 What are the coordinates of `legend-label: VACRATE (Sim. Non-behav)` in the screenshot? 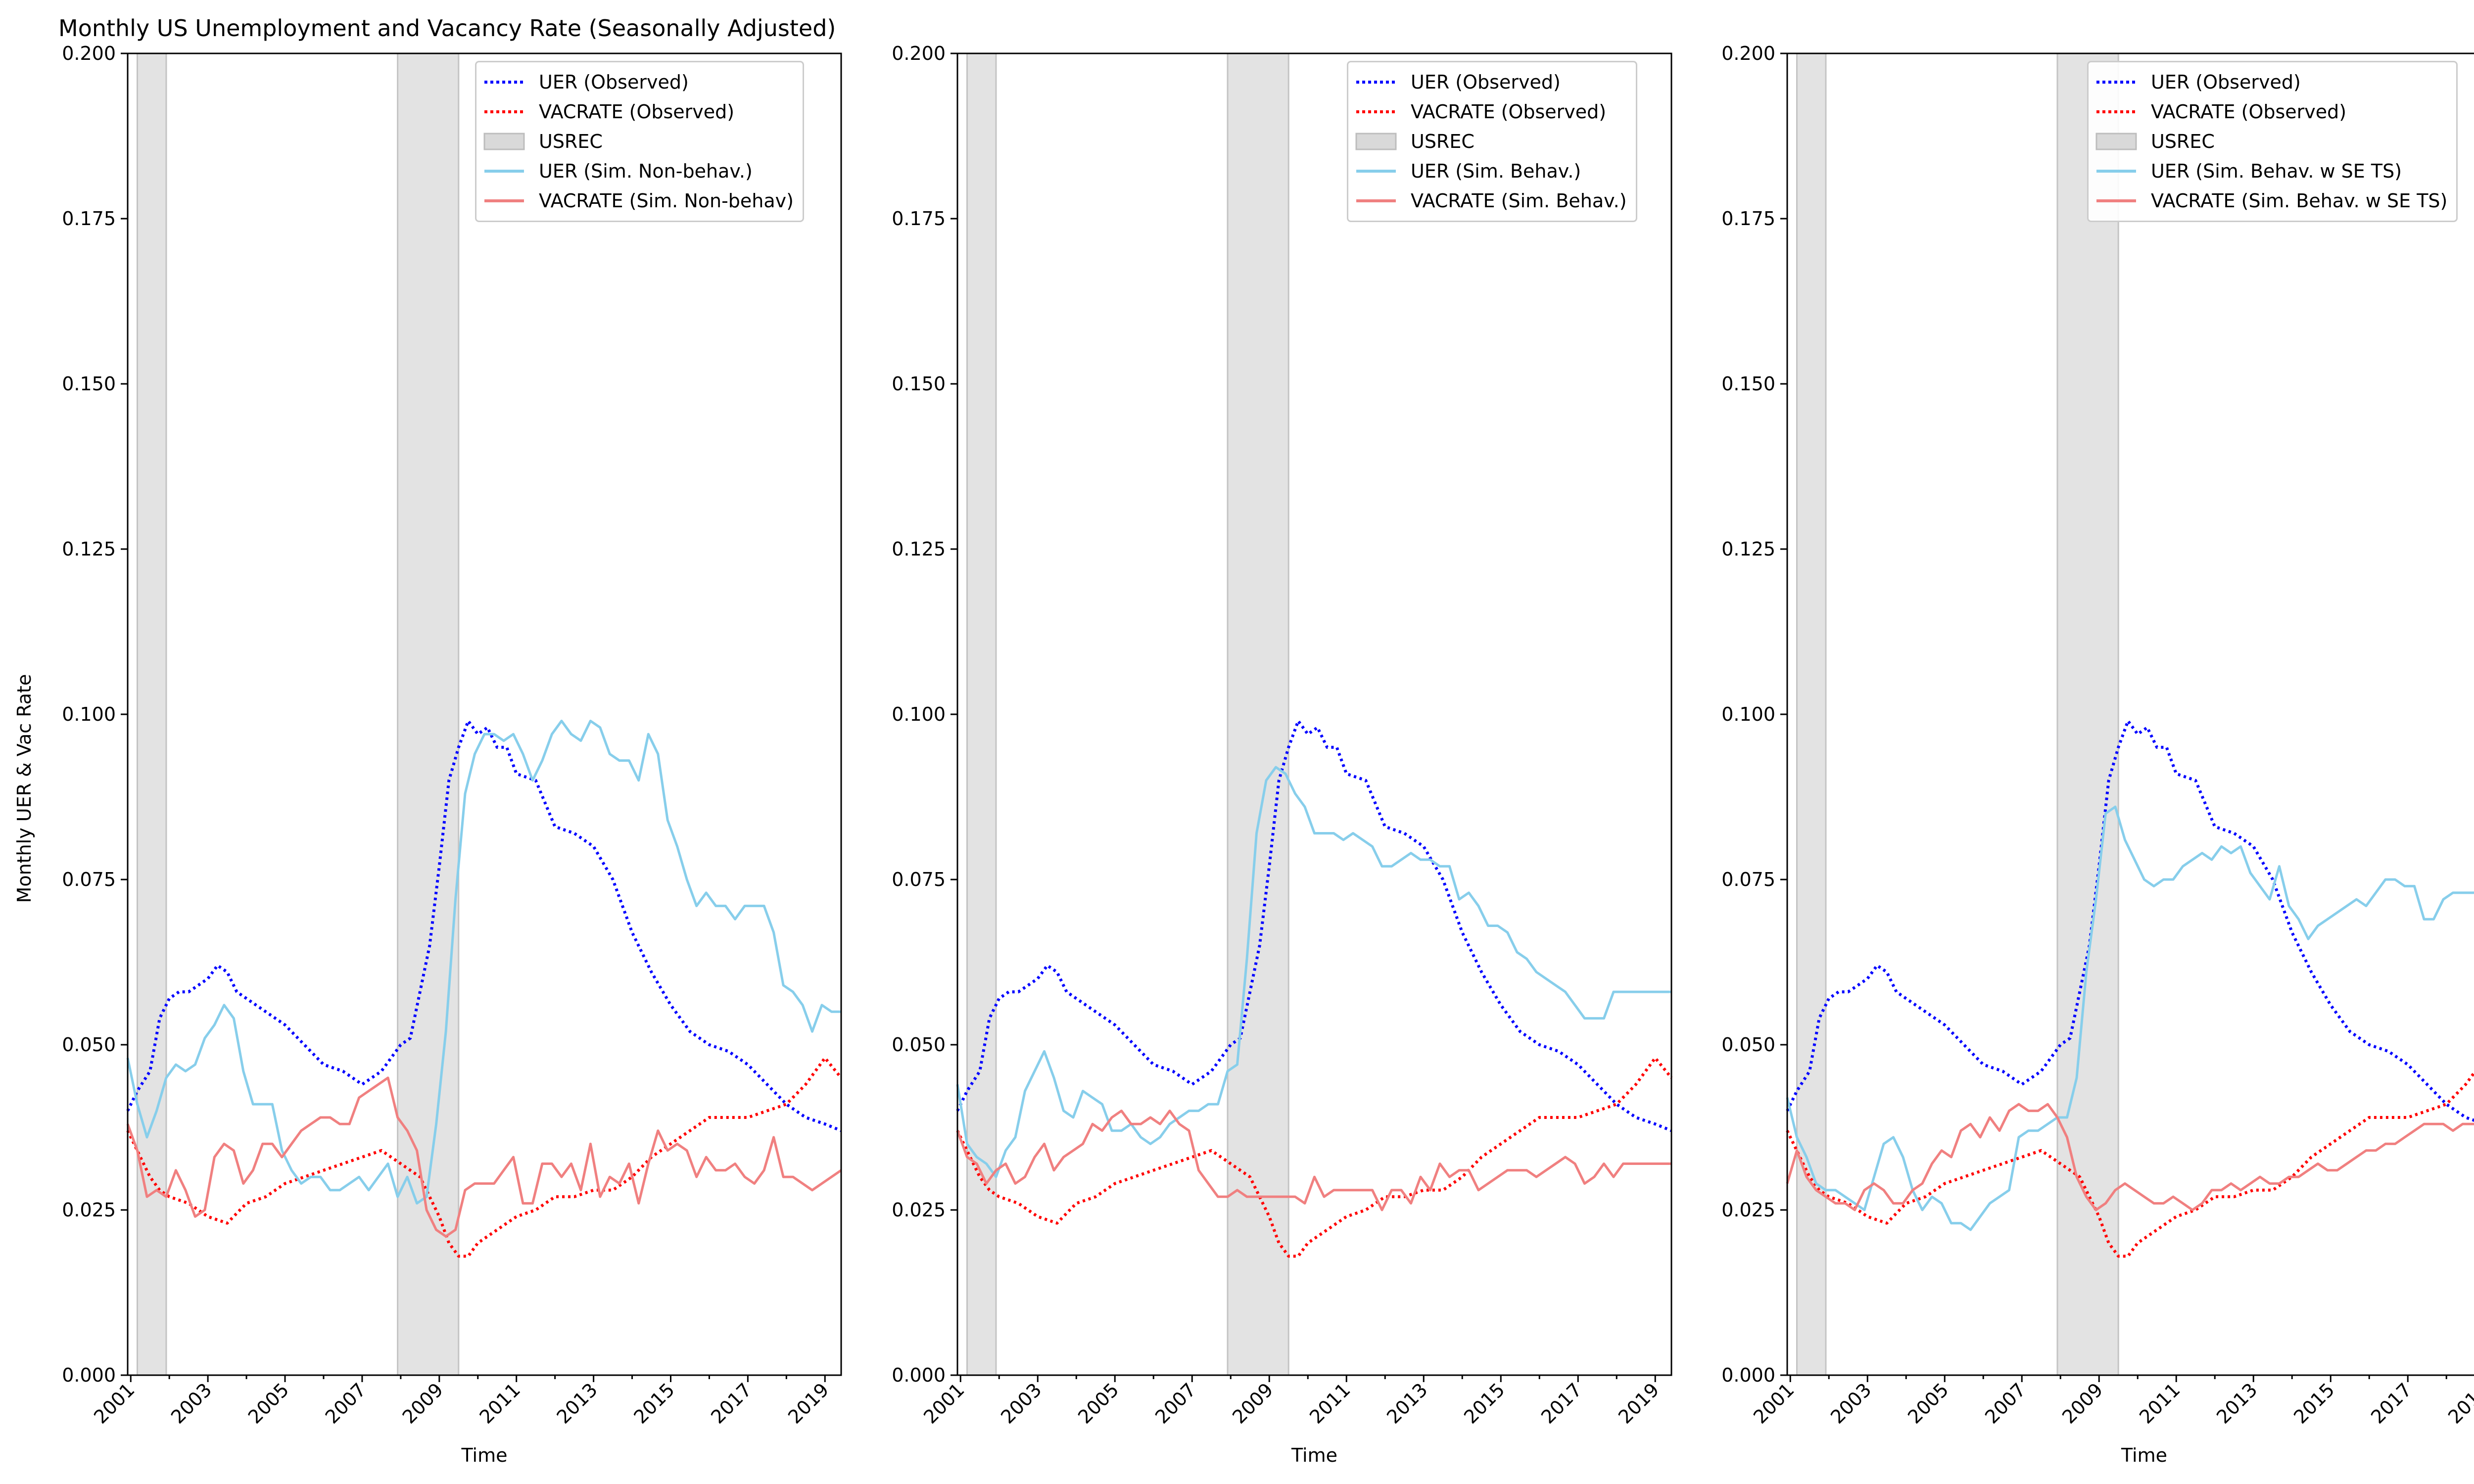 It's located at (667, 201).